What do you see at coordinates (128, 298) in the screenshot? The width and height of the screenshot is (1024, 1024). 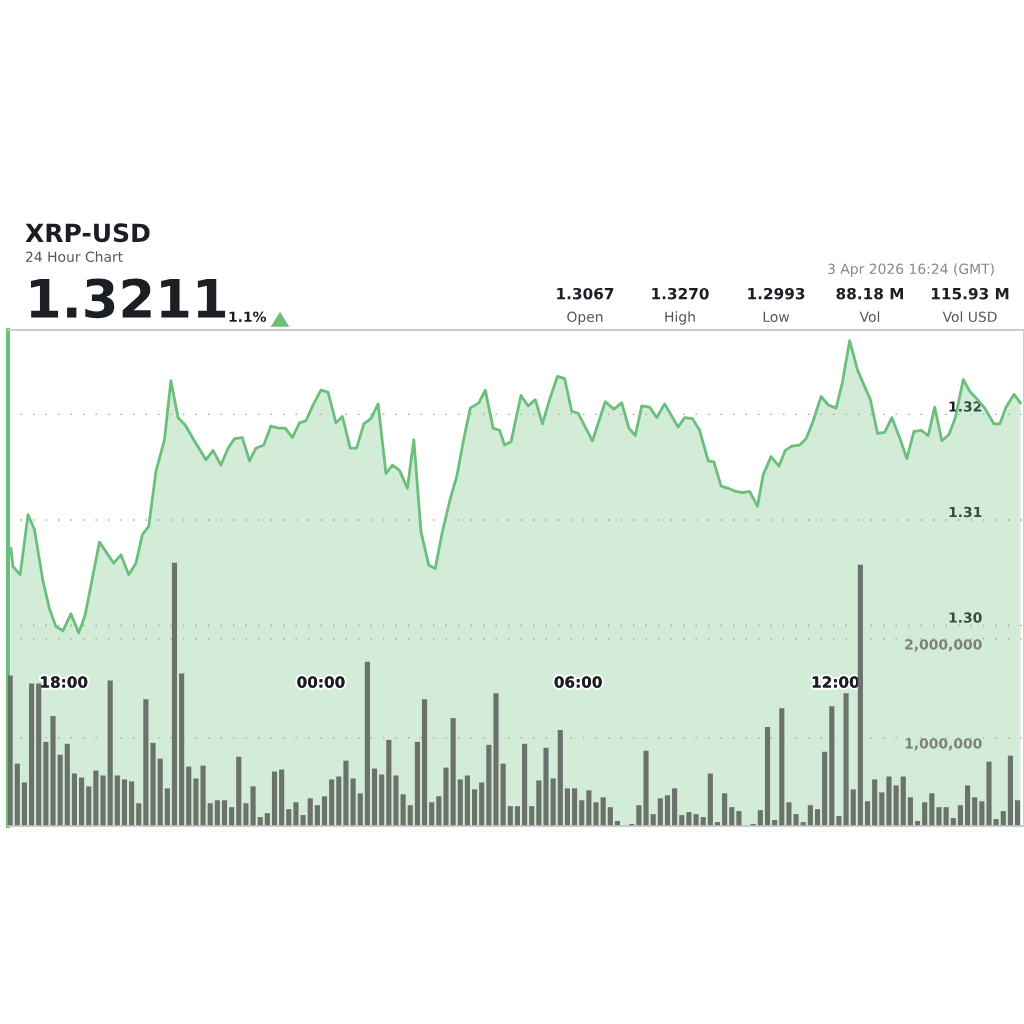 I see `text: 1.3211` at bounding box center [128, 298].